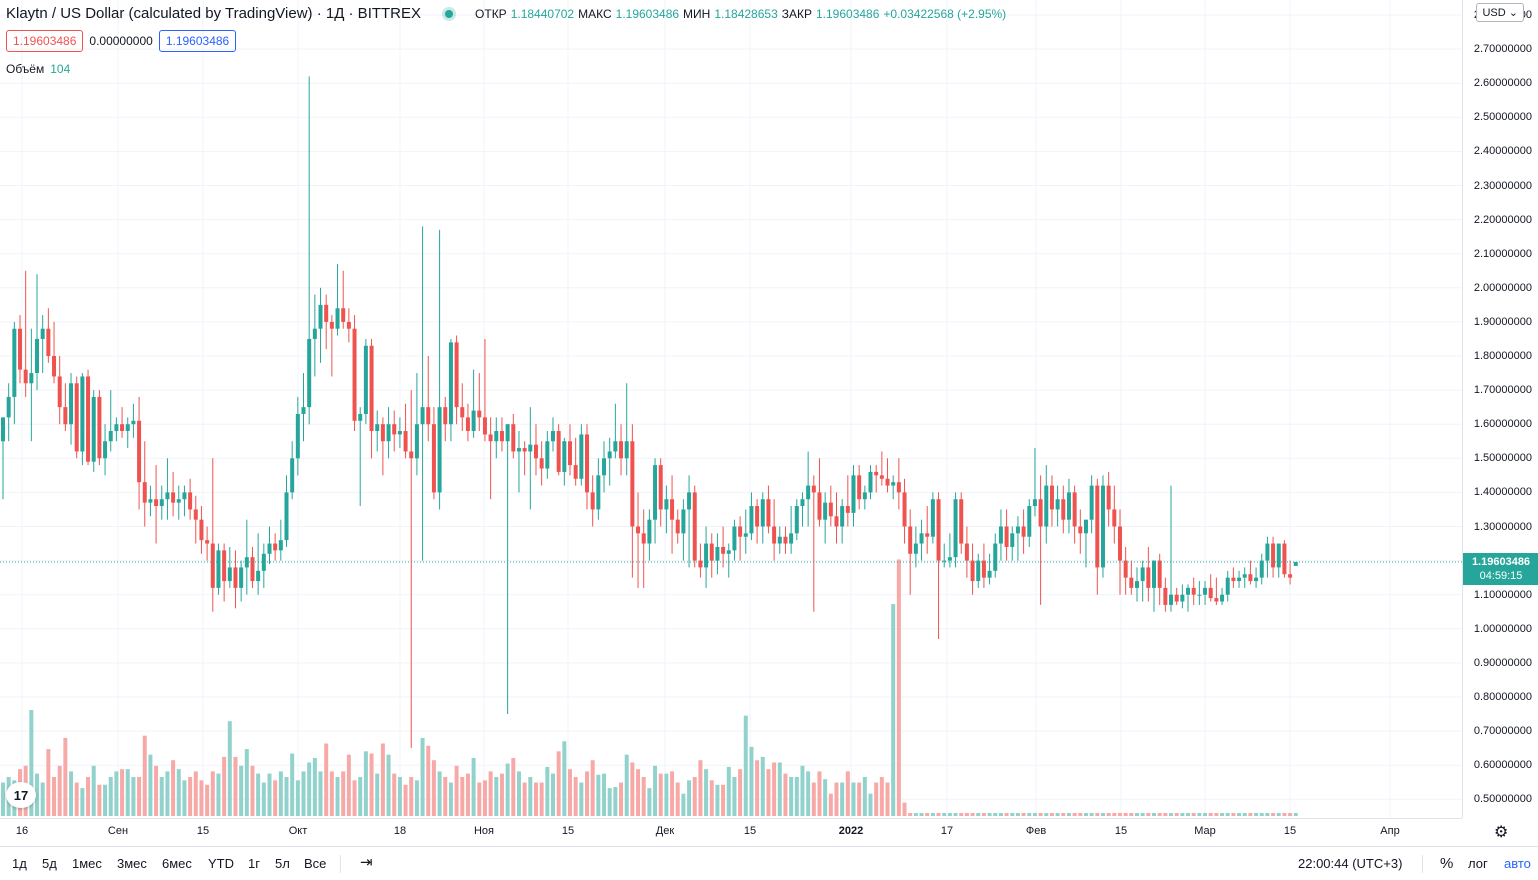 The height and width of the screenshot is (880, 1538). What do you see at coordinates (647, 13) in the screenshot?
I see `ohlc-high-value: 1.19603486` at bounding box center [647, 13].